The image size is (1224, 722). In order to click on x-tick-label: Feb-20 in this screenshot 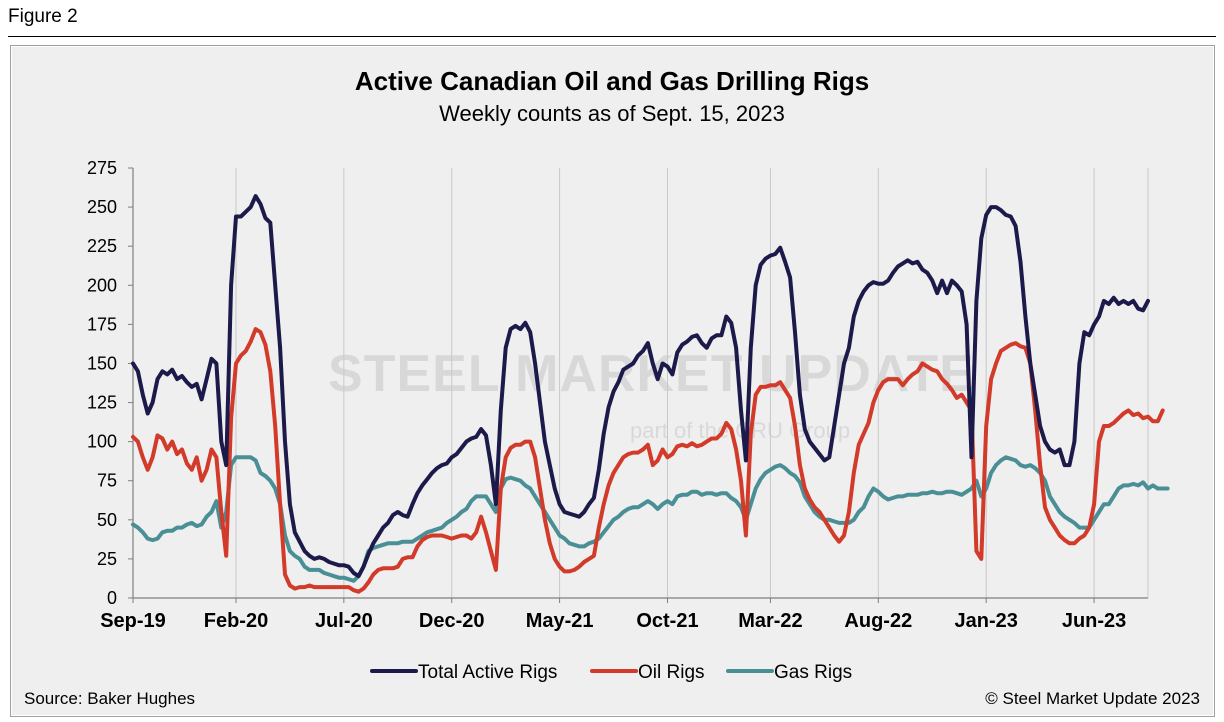, I will do `click(236, 621)`.